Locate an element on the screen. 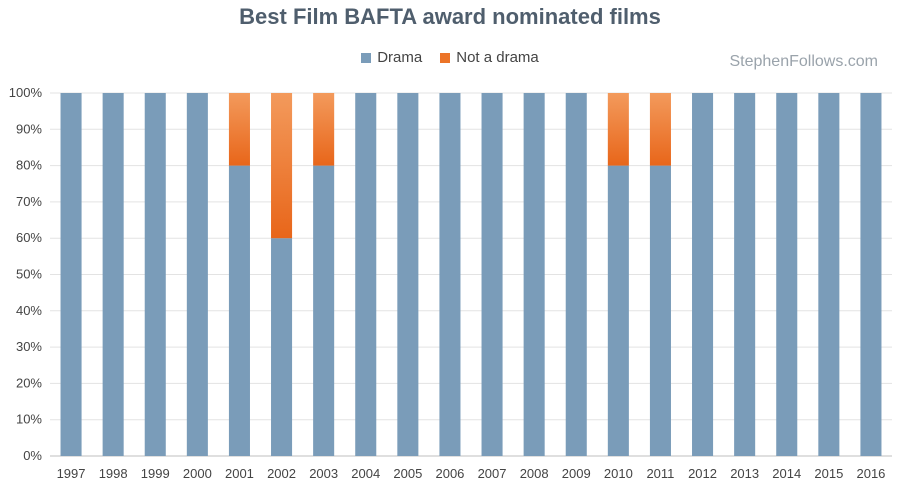 The image size is (900, 484). x-tick-label: 2014 is located at coordinates (786, 473).